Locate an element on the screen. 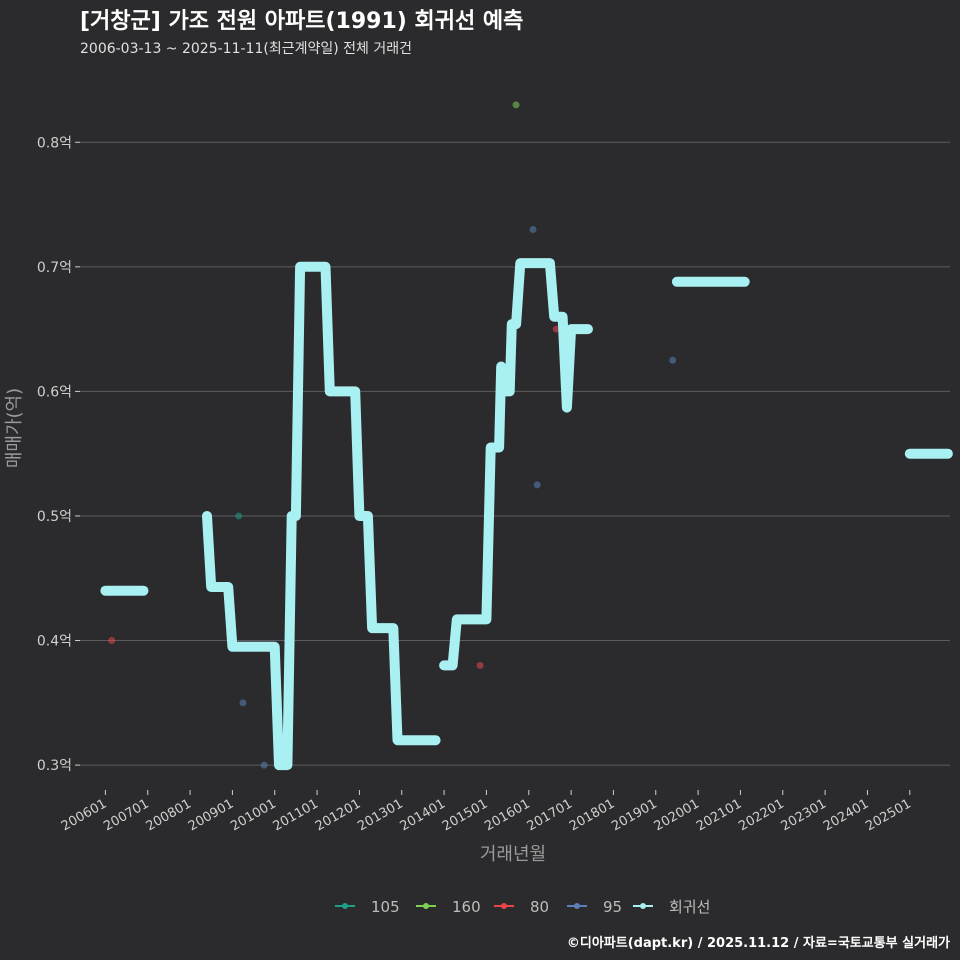  legend-item-95: 95 is located at coordinates (594, 907).